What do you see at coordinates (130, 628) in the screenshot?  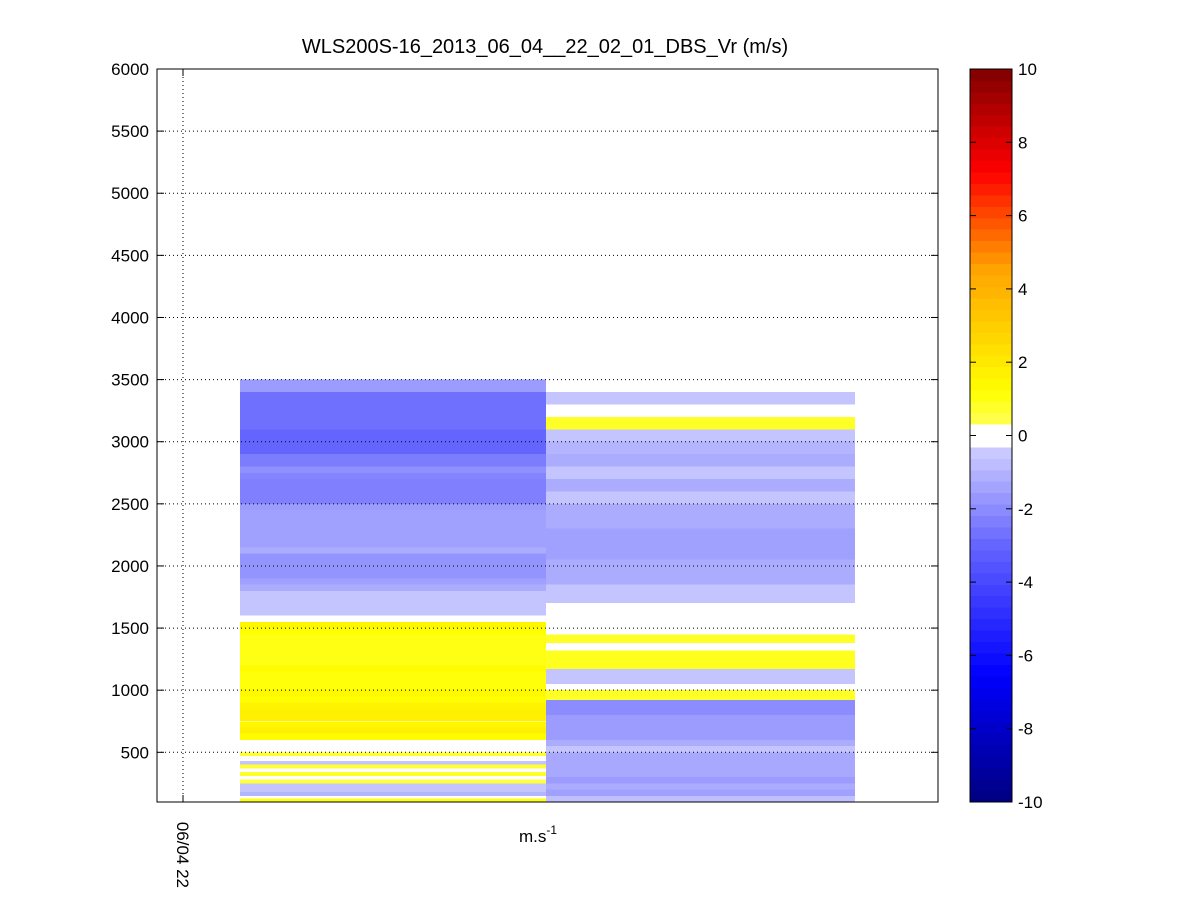 I see `y-tick-label: 1500` at bounding box center [130, 628].